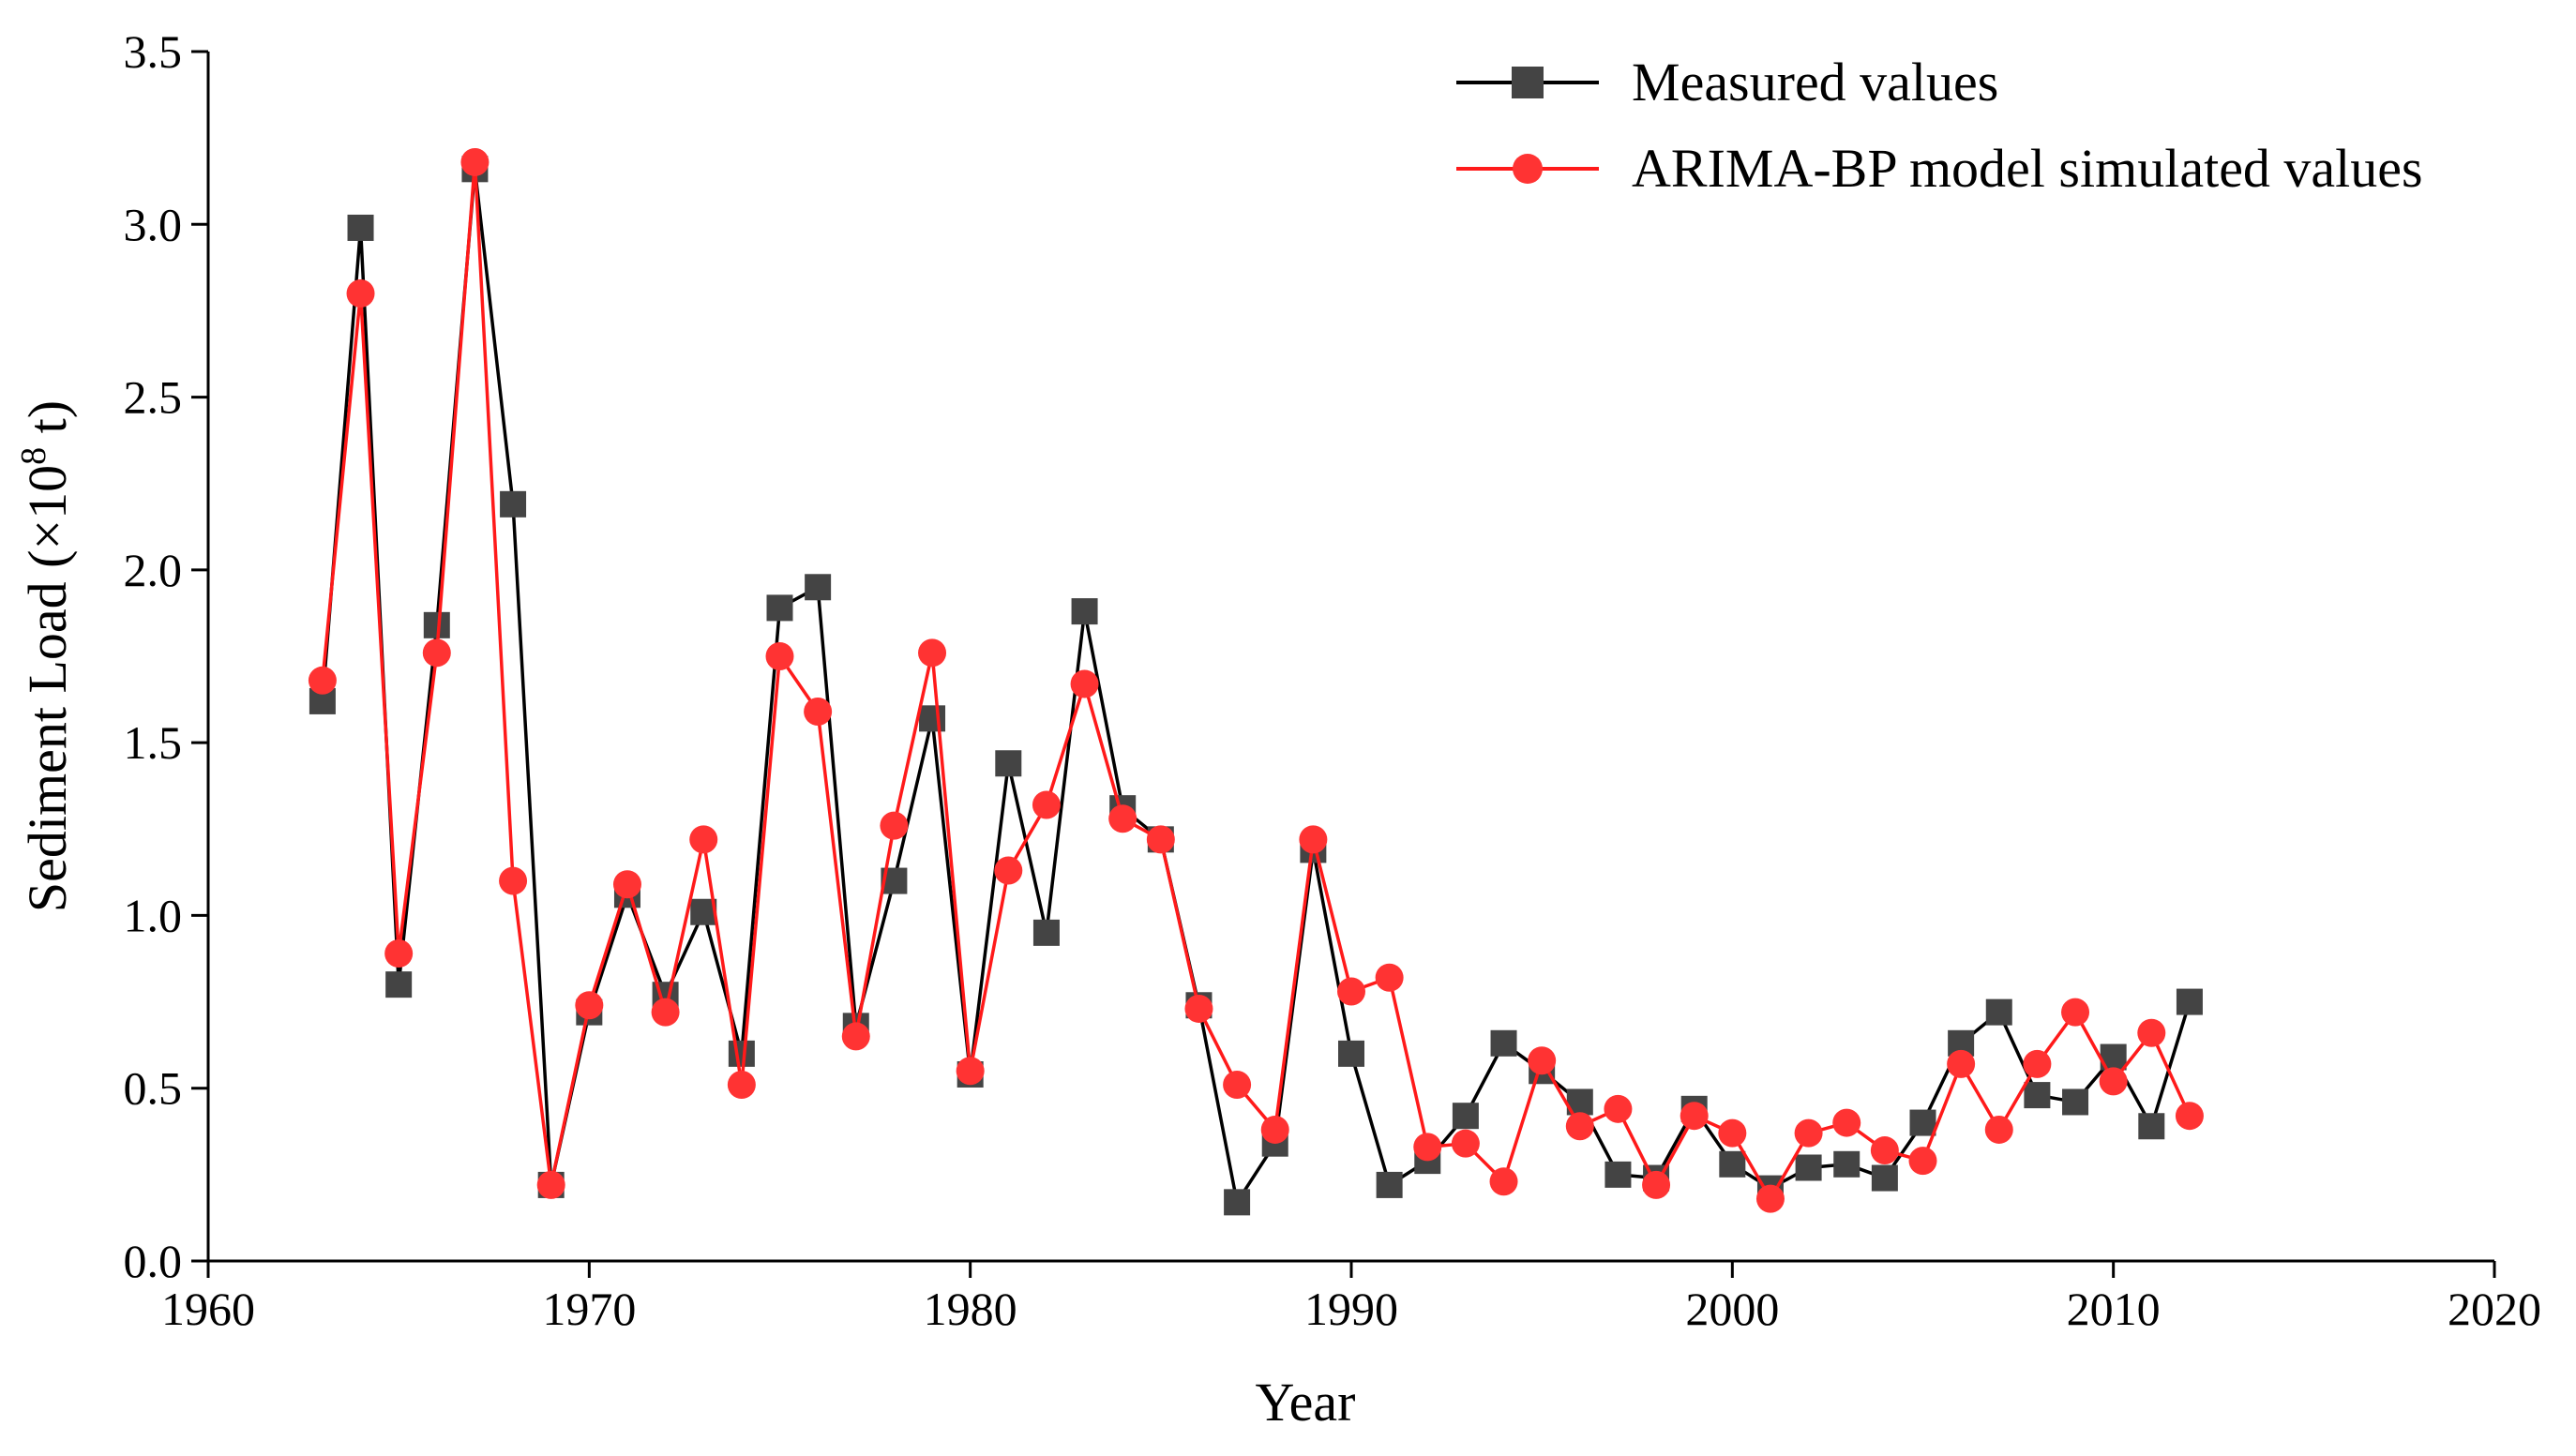  What do you see at coordinates (153, 1088) in the screenshot?
I see `y-tick-label: 0.5` at bounding box center [153, 1088].